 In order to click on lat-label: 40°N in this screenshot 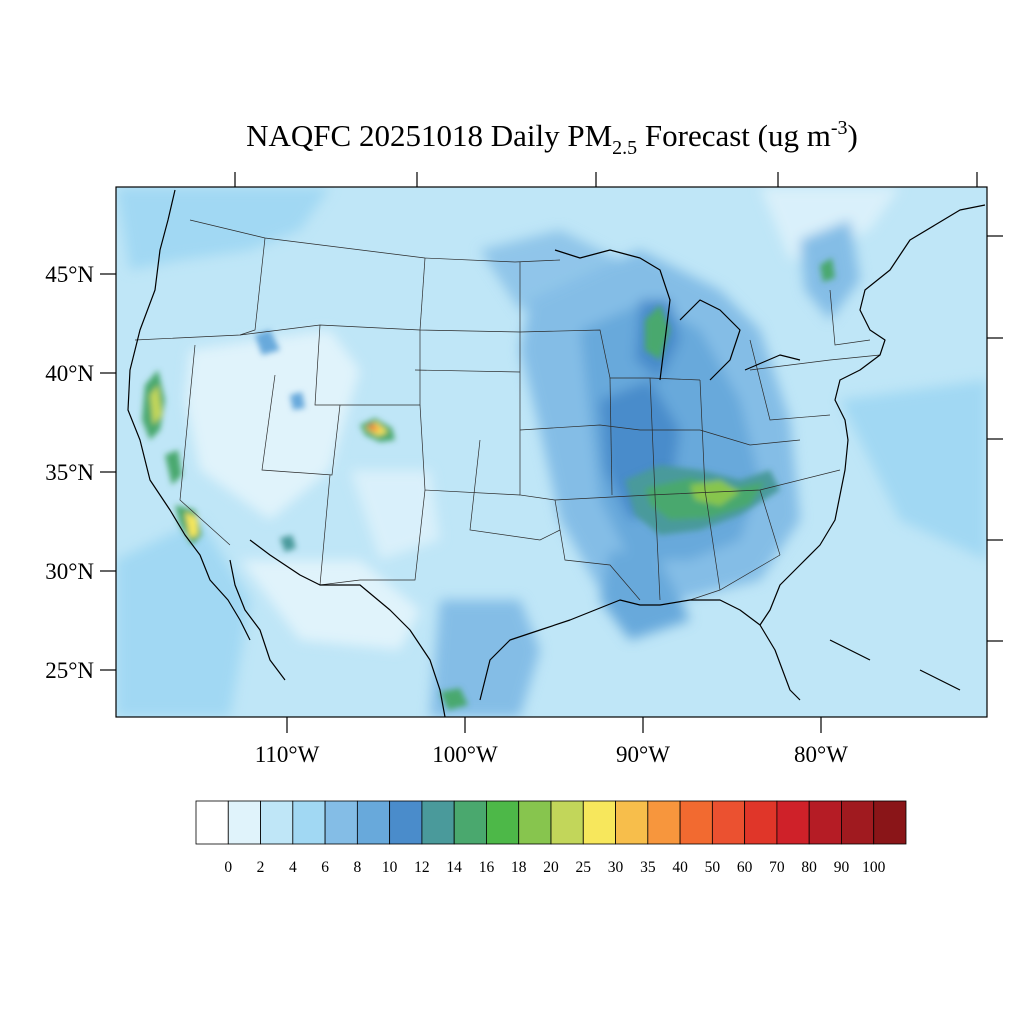, I will do `click(69, 373)`.